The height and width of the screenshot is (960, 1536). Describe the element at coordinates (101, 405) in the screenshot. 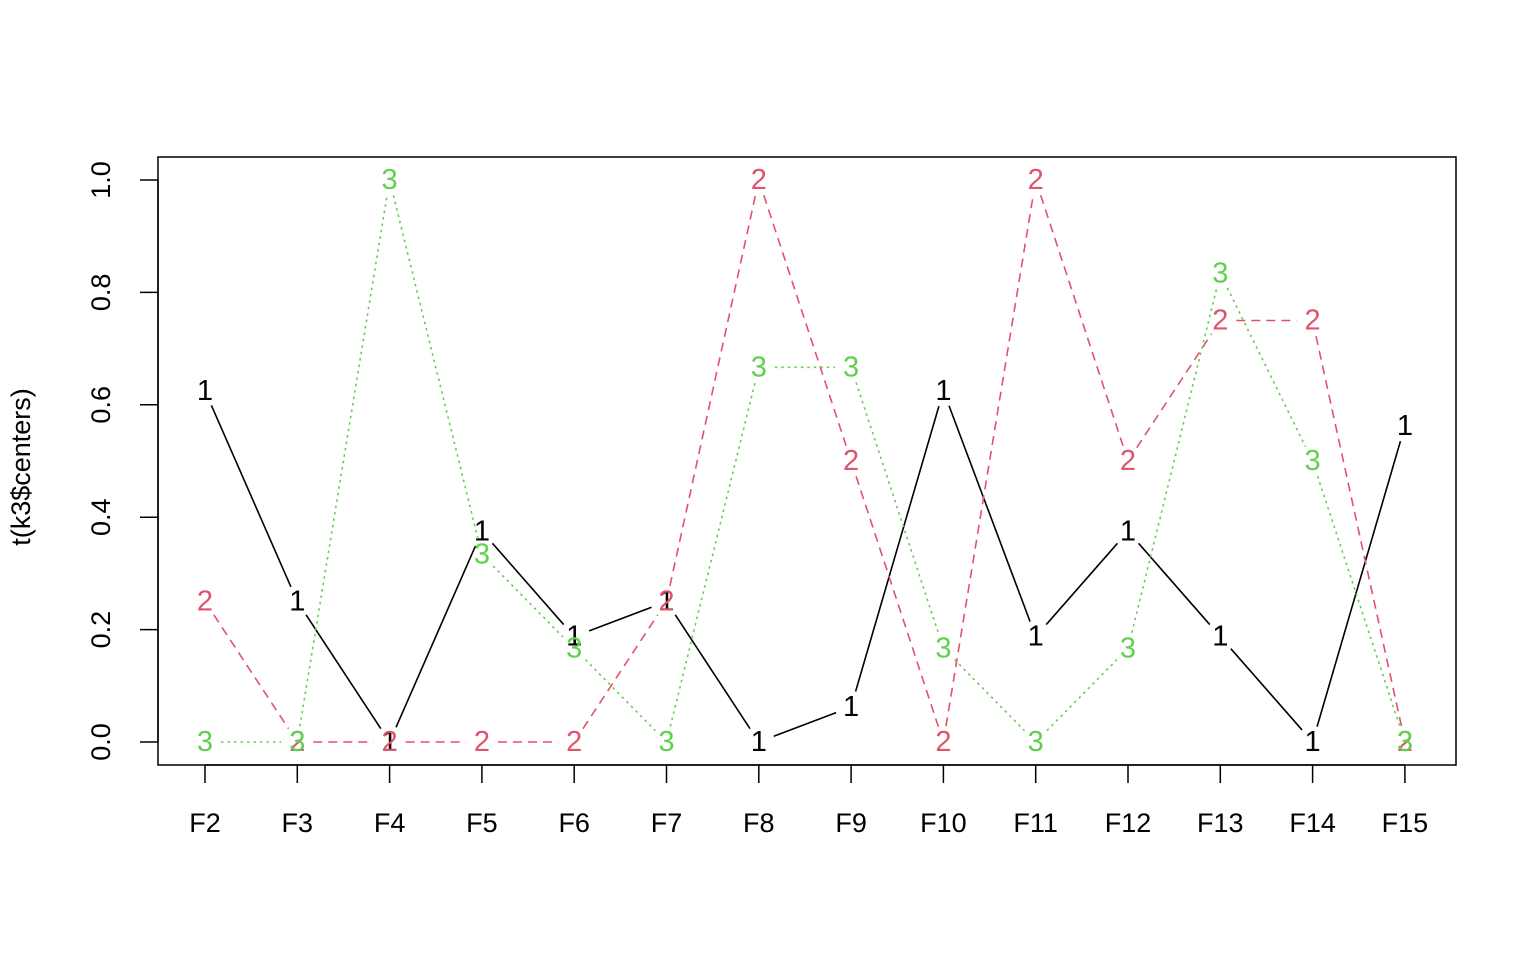

I see `y-tick-label: 0.6` at that location.